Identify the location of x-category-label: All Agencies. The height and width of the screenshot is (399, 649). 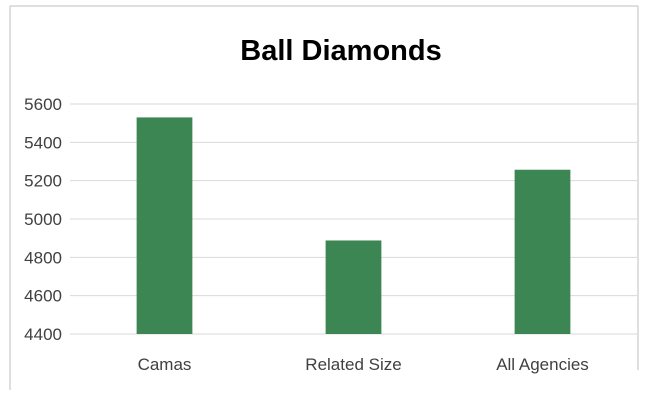
(542, 364).